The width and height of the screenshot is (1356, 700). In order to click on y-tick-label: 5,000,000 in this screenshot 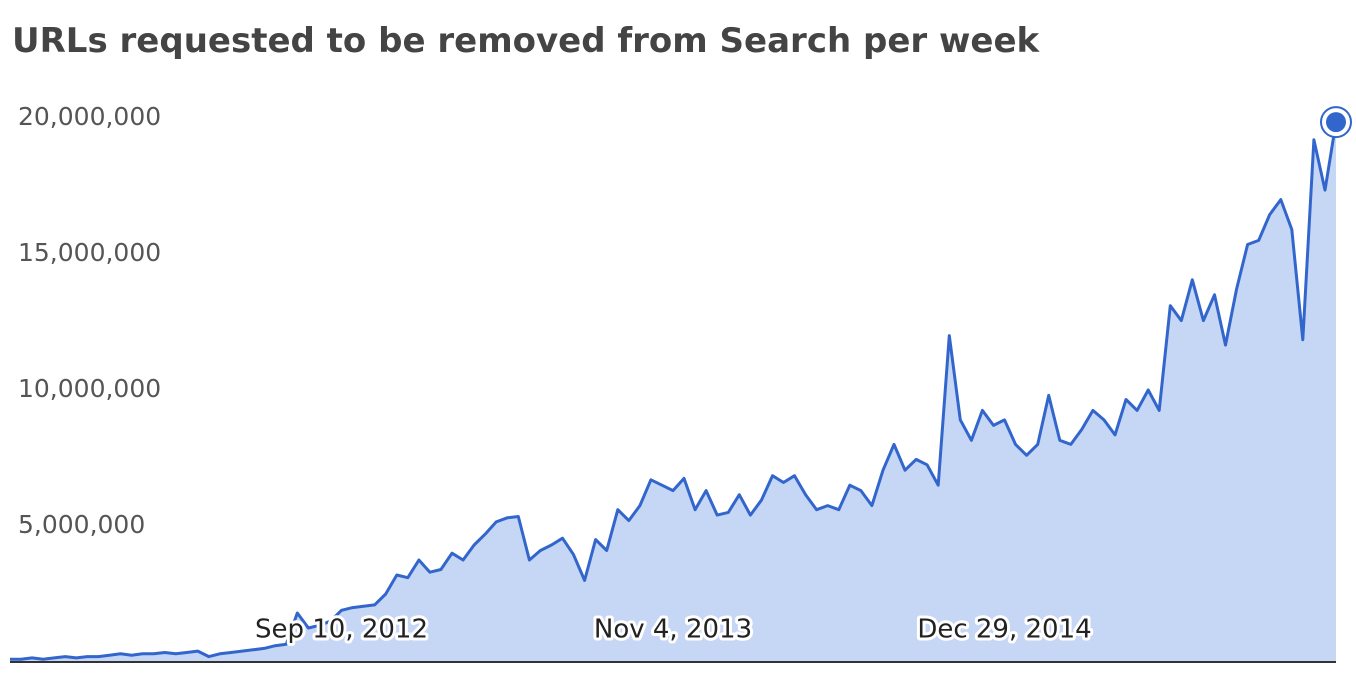, I will do `click(81, 524)`.